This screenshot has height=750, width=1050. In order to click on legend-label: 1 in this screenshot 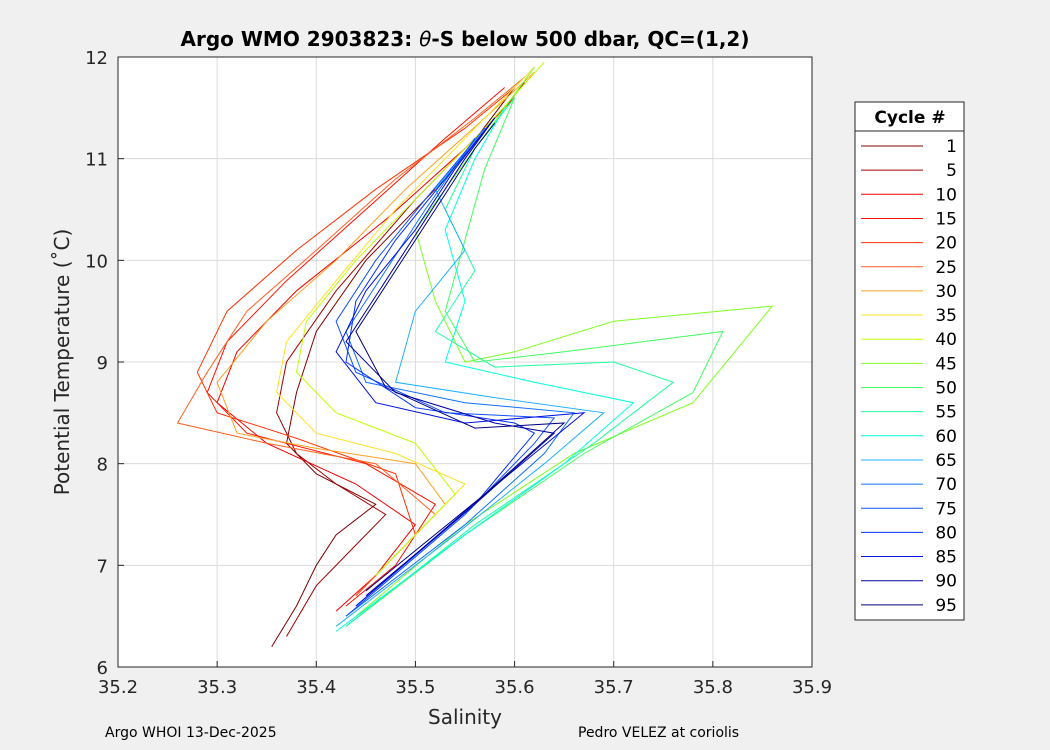, I will do `click(951, 147)`.